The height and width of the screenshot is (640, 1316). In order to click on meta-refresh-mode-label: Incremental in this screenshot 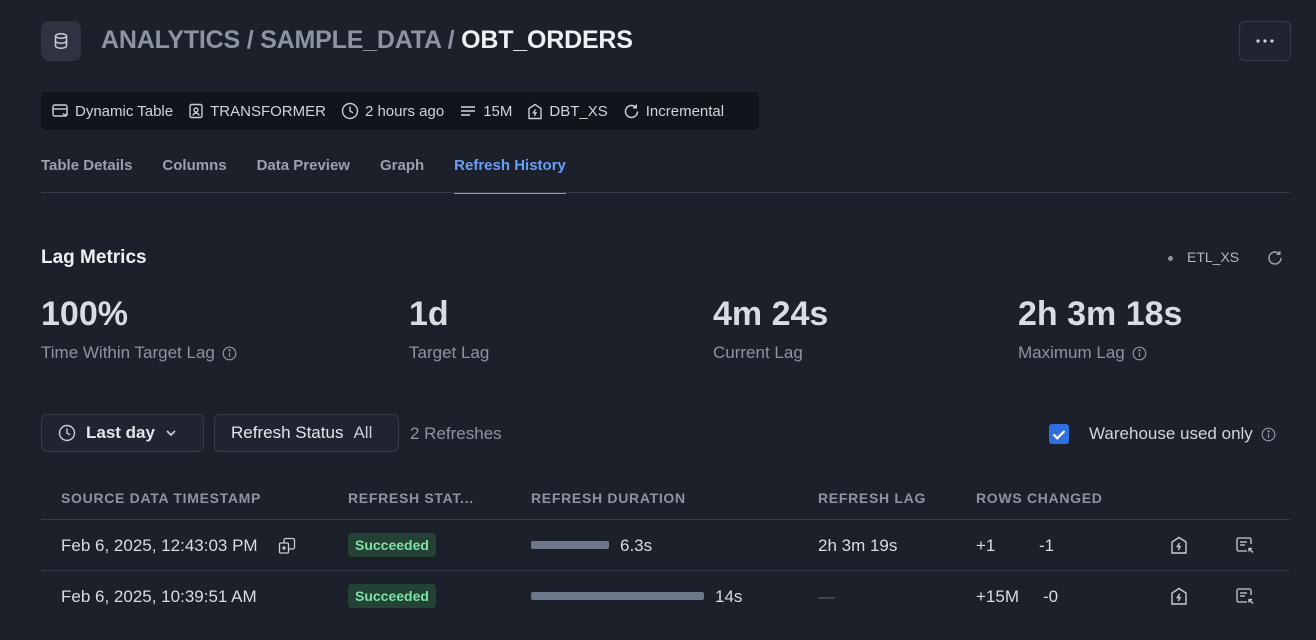, I will do `click(685, 111)`.